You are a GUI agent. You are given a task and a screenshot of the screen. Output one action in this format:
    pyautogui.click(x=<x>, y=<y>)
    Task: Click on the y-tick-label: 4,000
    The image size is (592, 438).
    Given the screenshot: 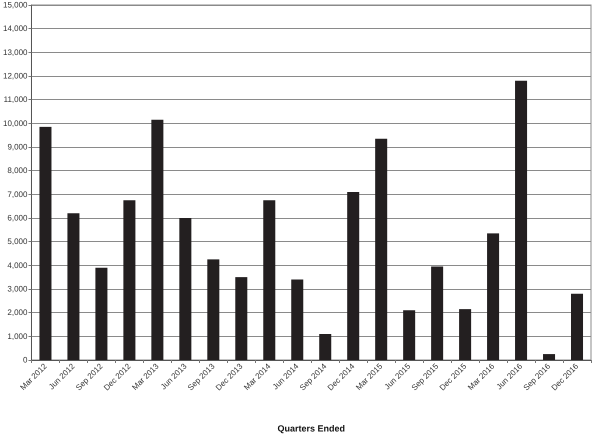 What is the action you would take?
    pyautogui.click(x=17, y=265)
    